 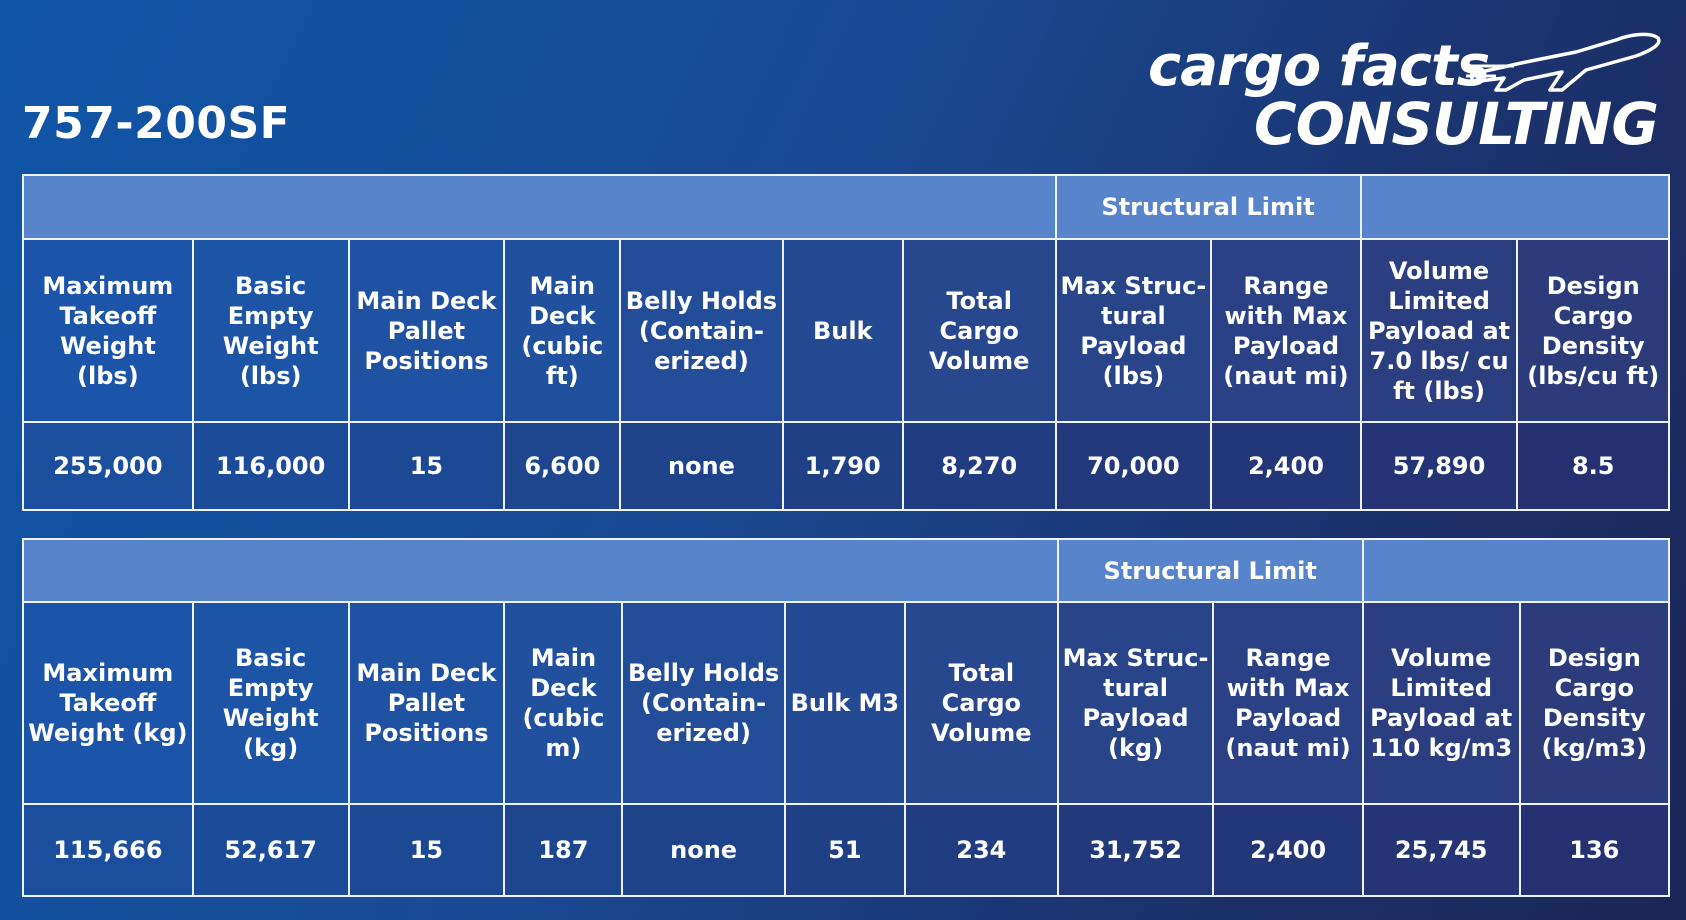 I want to click on value-cell: 25,745, so click(x=1441, y=850).